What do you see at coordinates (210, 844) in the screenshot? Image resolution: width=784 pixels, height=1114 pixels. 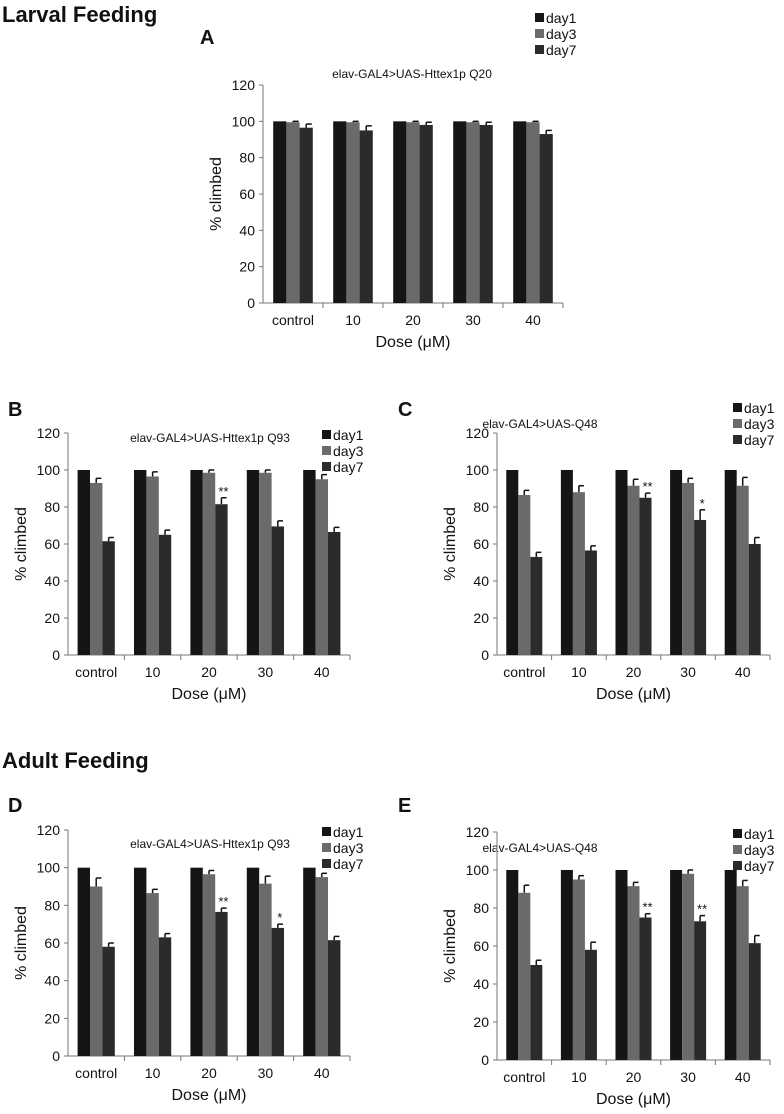 I see `chart-title: elav-GAL4>UAS-Httex1p Q93` at bounding box center [210, 844].